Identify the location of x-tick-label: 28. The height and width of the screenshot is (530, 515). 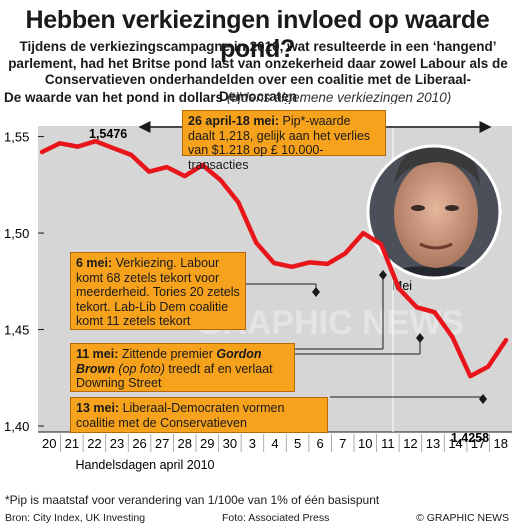
(184, 443).